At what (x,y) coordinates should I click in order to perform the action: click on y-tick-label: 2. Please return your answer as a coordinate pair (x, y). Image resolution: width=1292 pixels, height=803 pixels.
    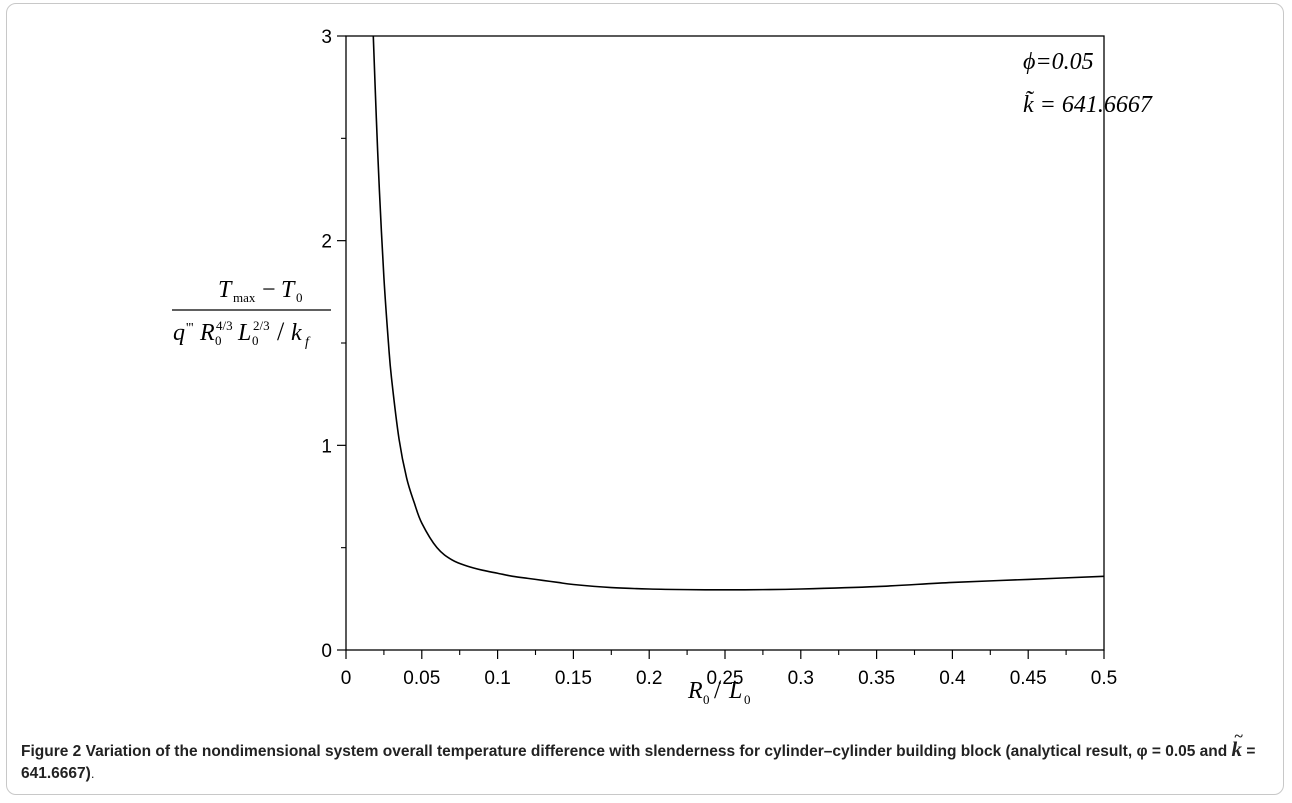
    Looking at the image, I should click on (326, 242).